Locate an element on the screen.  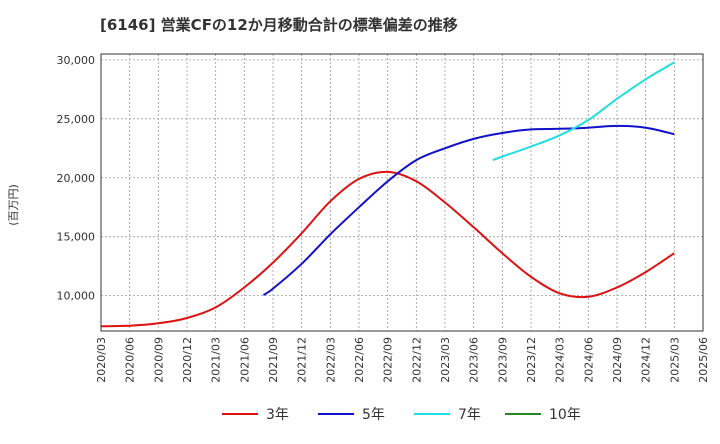
legend: 3年 5年 7年 10年 is located at coordinates (401, 415).